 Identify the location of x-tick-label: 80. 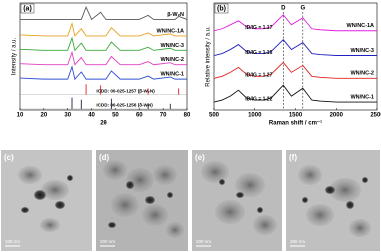
(187, 116).